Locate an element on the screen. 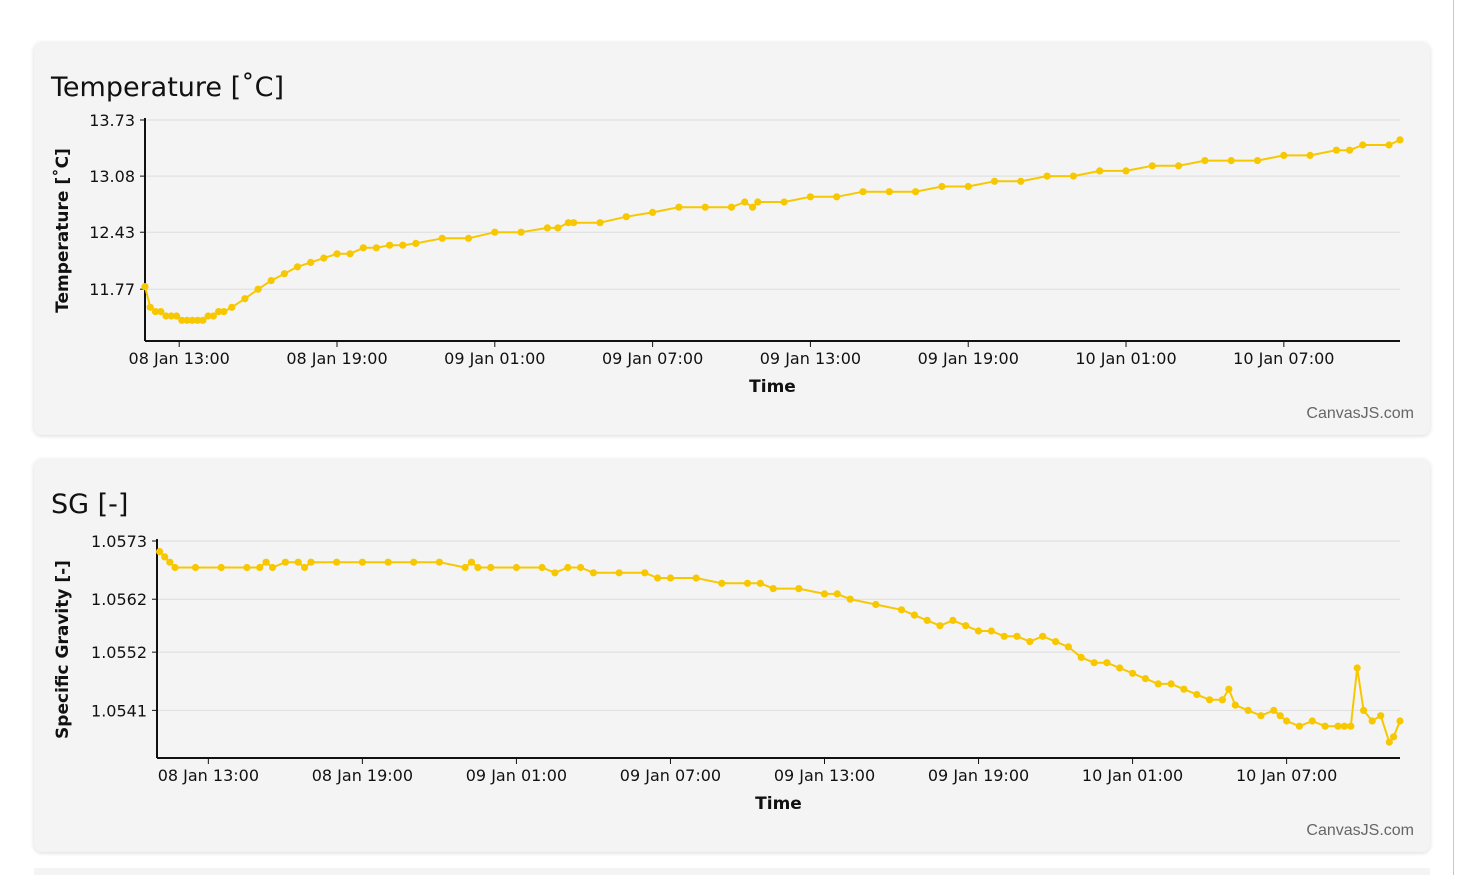  x-tick-label: 09 Jan 13:00 is located at coordinates (810, 358).